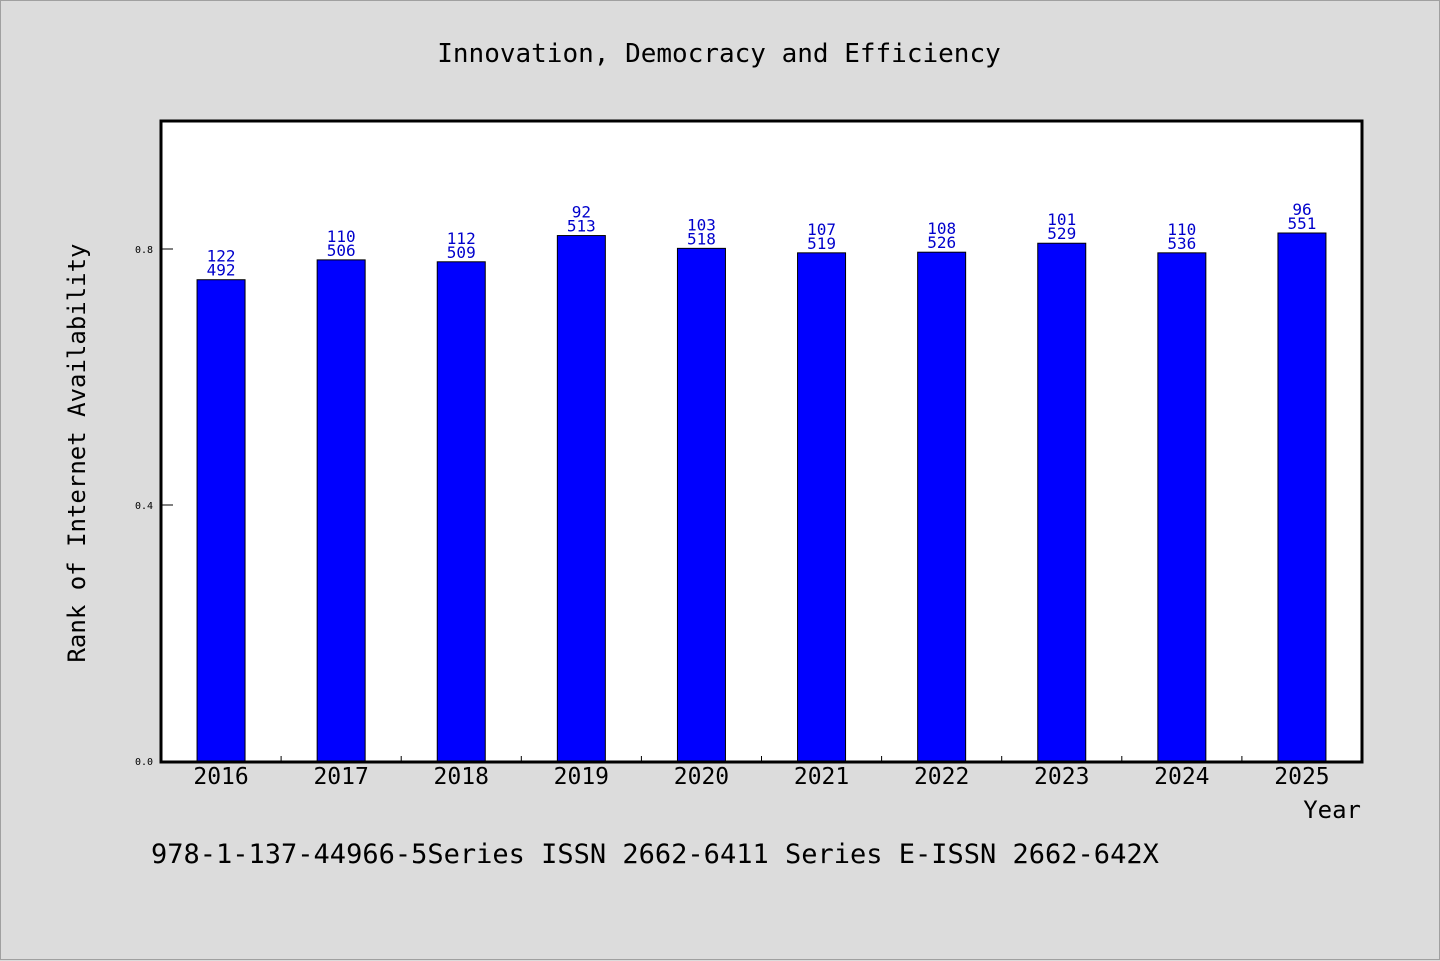 The width and height of the screenshot is (1440, 961). Describe the element at coordinates (719, 54) in the screenshot. I see `chart-title: Innovation, Democracy and Efficiency` at that location.